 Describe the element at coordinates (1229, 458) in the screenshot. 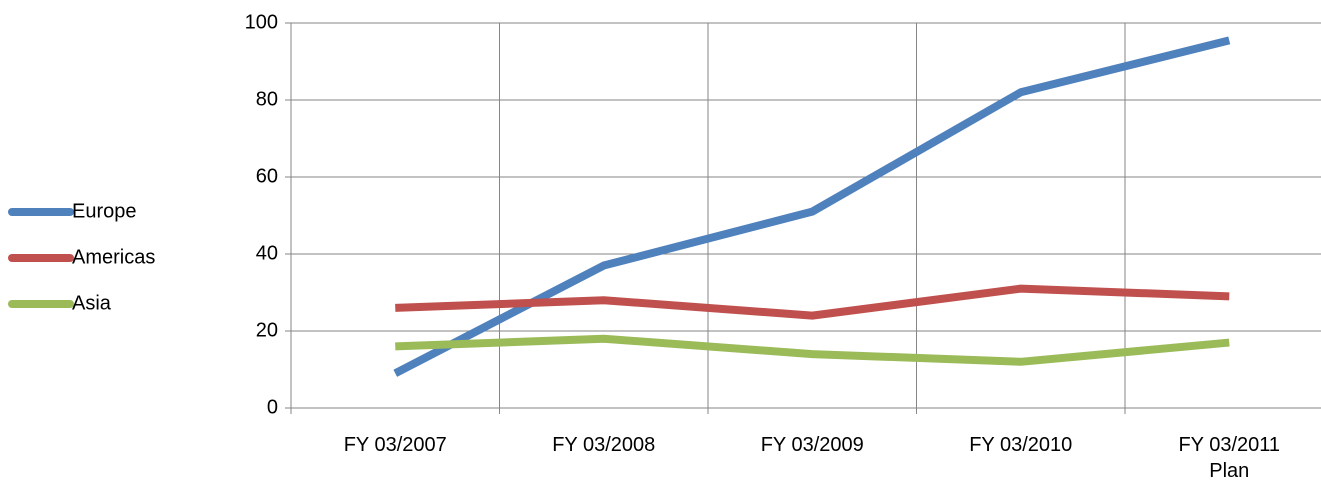

I see `x-tick-label: FY 03/2011 Plan` at that location.